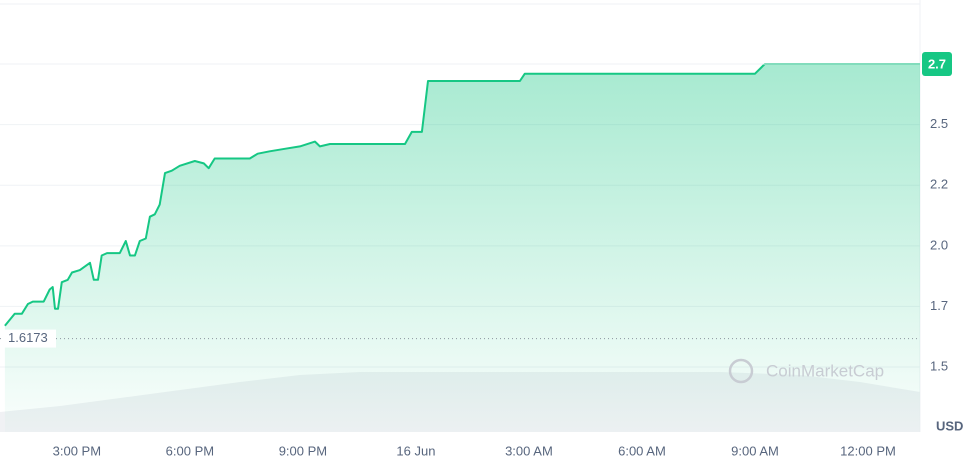 The height and width of the screenshot is (467, 974). Describe the element at coordinates (939, 244) in the screenshot. I see `y-tick-label: 2.0` at that location.